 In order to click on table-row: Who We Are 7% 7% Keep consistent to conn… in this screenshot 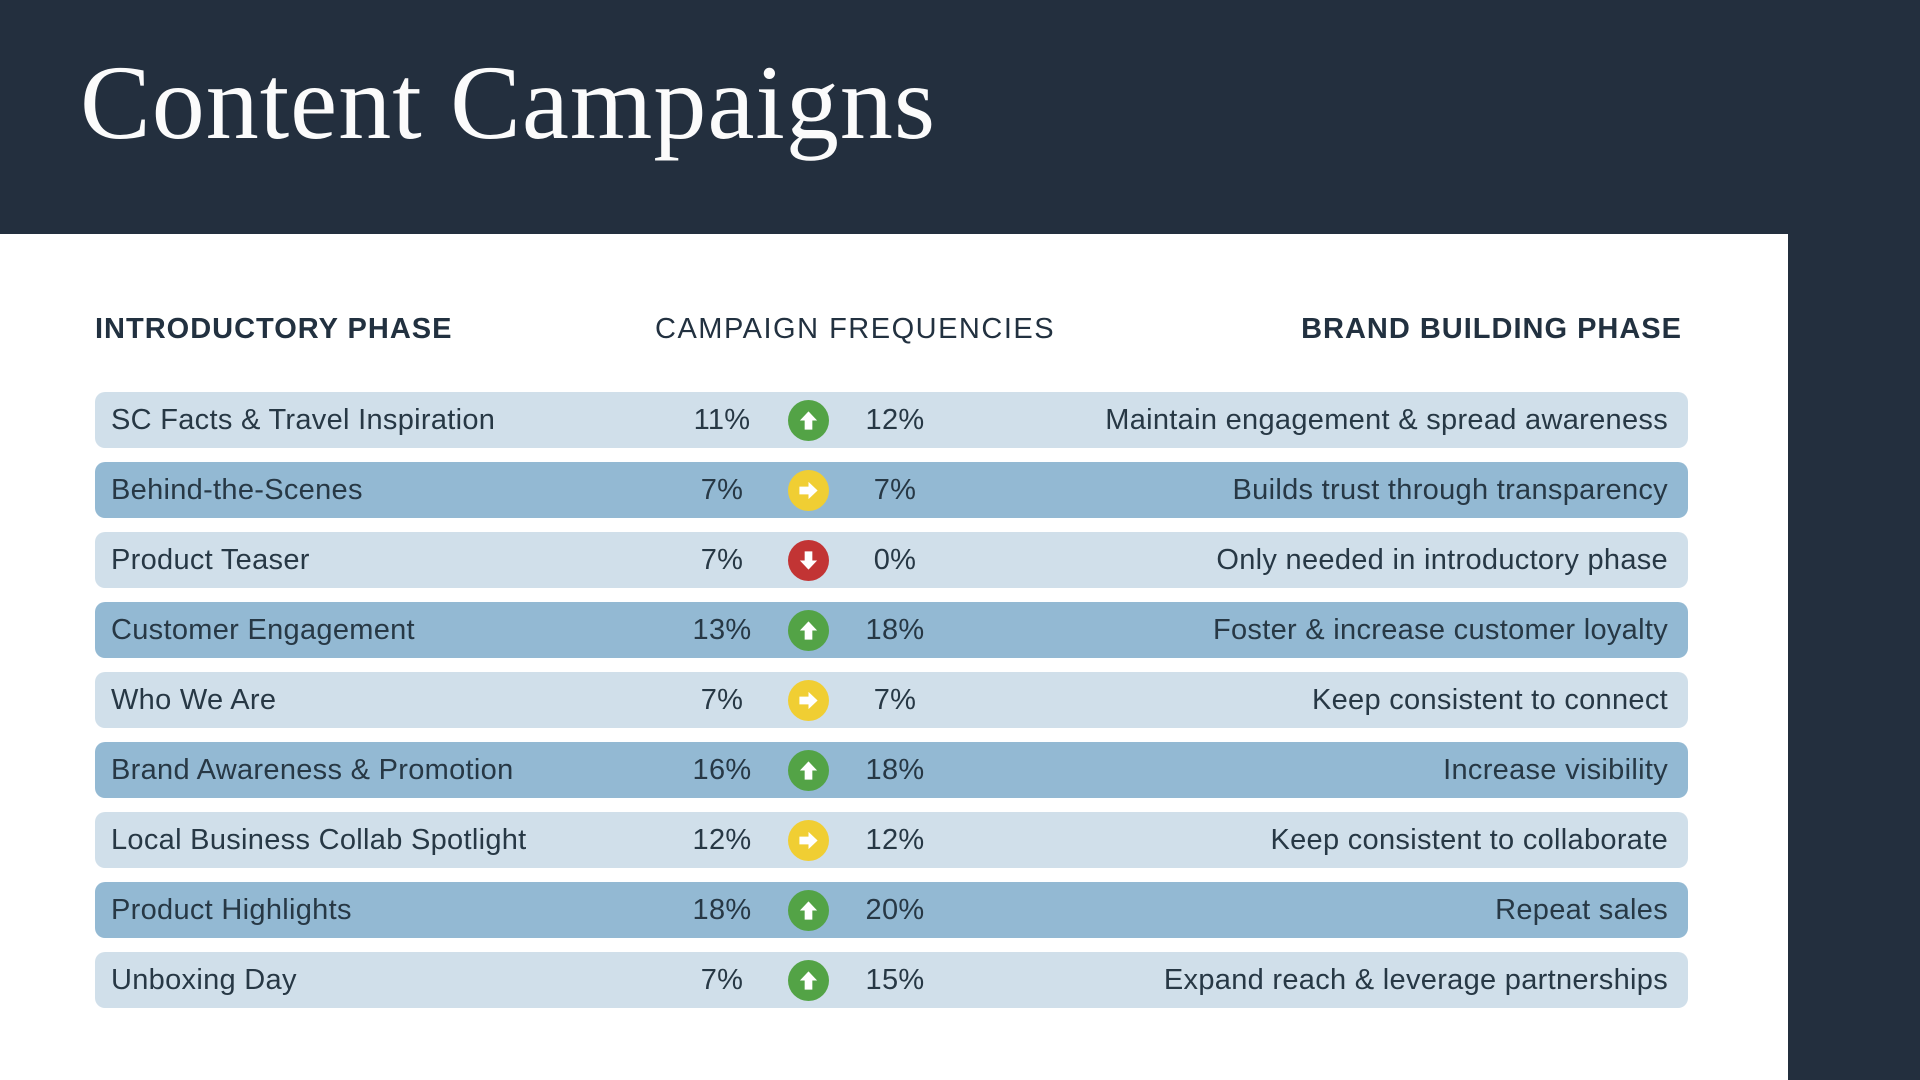, I will do `click(891, 700)`.